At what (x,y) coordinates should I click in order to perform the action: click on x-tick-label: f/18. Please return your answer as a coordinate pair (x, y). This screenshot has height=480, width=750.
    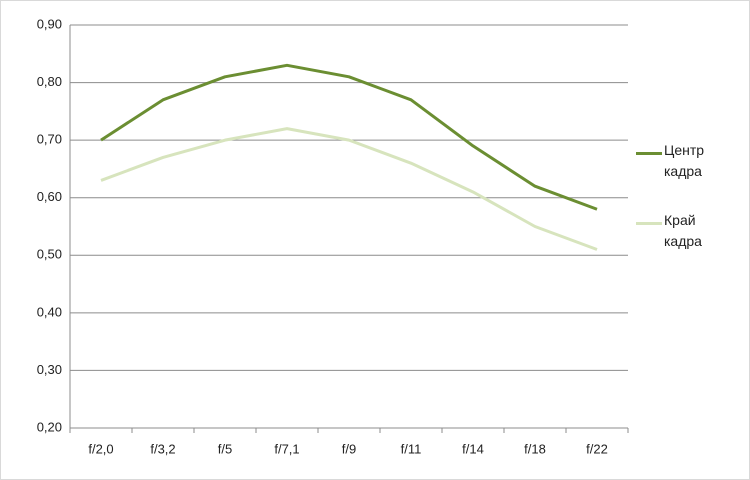
    Looking at the image, I should click on (535, 448).